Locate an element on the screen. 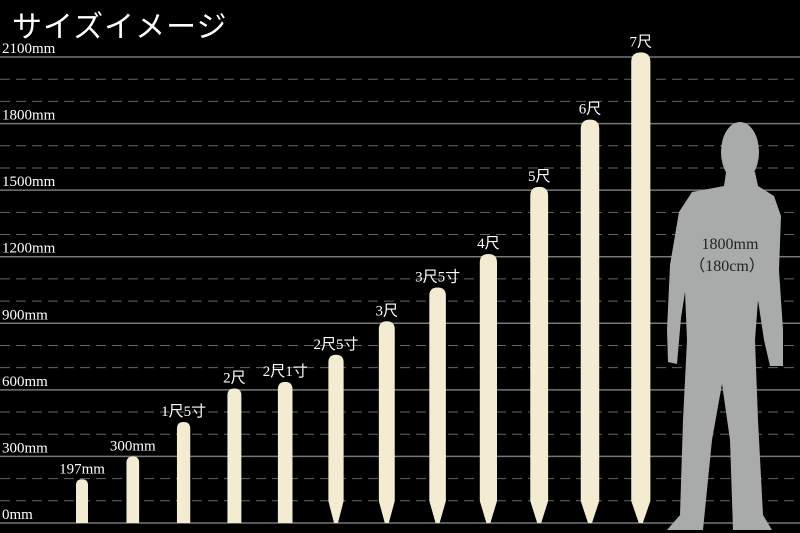 This screenshot has width=800, height=533. chart-title: サイズイメージ is located at coordinates (120, 27).